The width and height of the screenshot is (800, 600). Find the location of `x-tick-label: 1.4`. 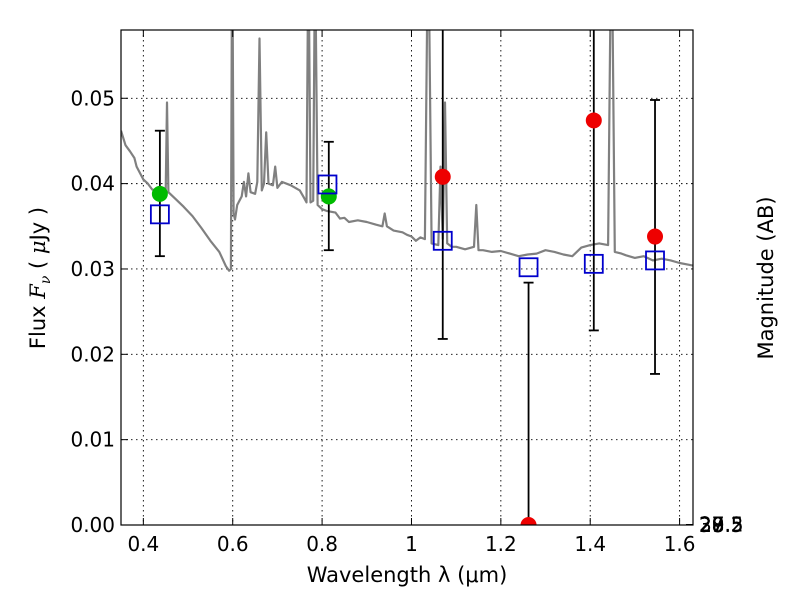

x-tick-label: 1.4 is located at coordinates (590, 544).